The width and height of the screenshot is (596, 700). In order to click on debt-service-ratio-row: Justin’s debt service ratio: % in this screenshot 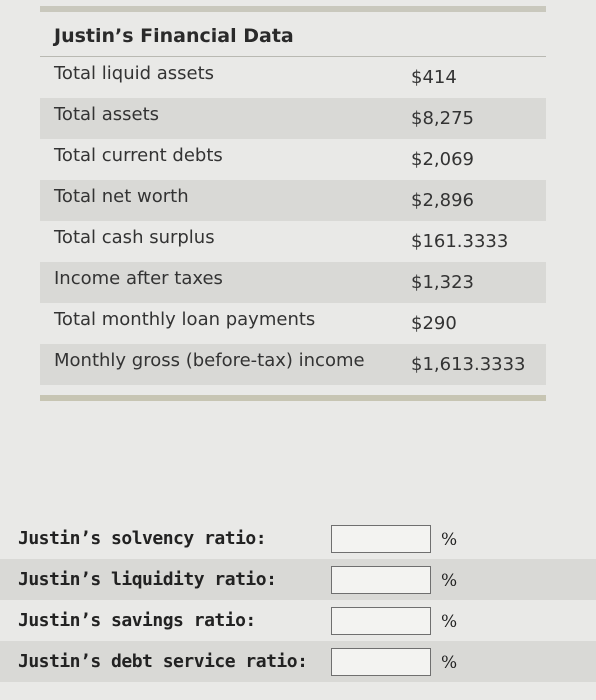, I will do `click(298, 661)`.